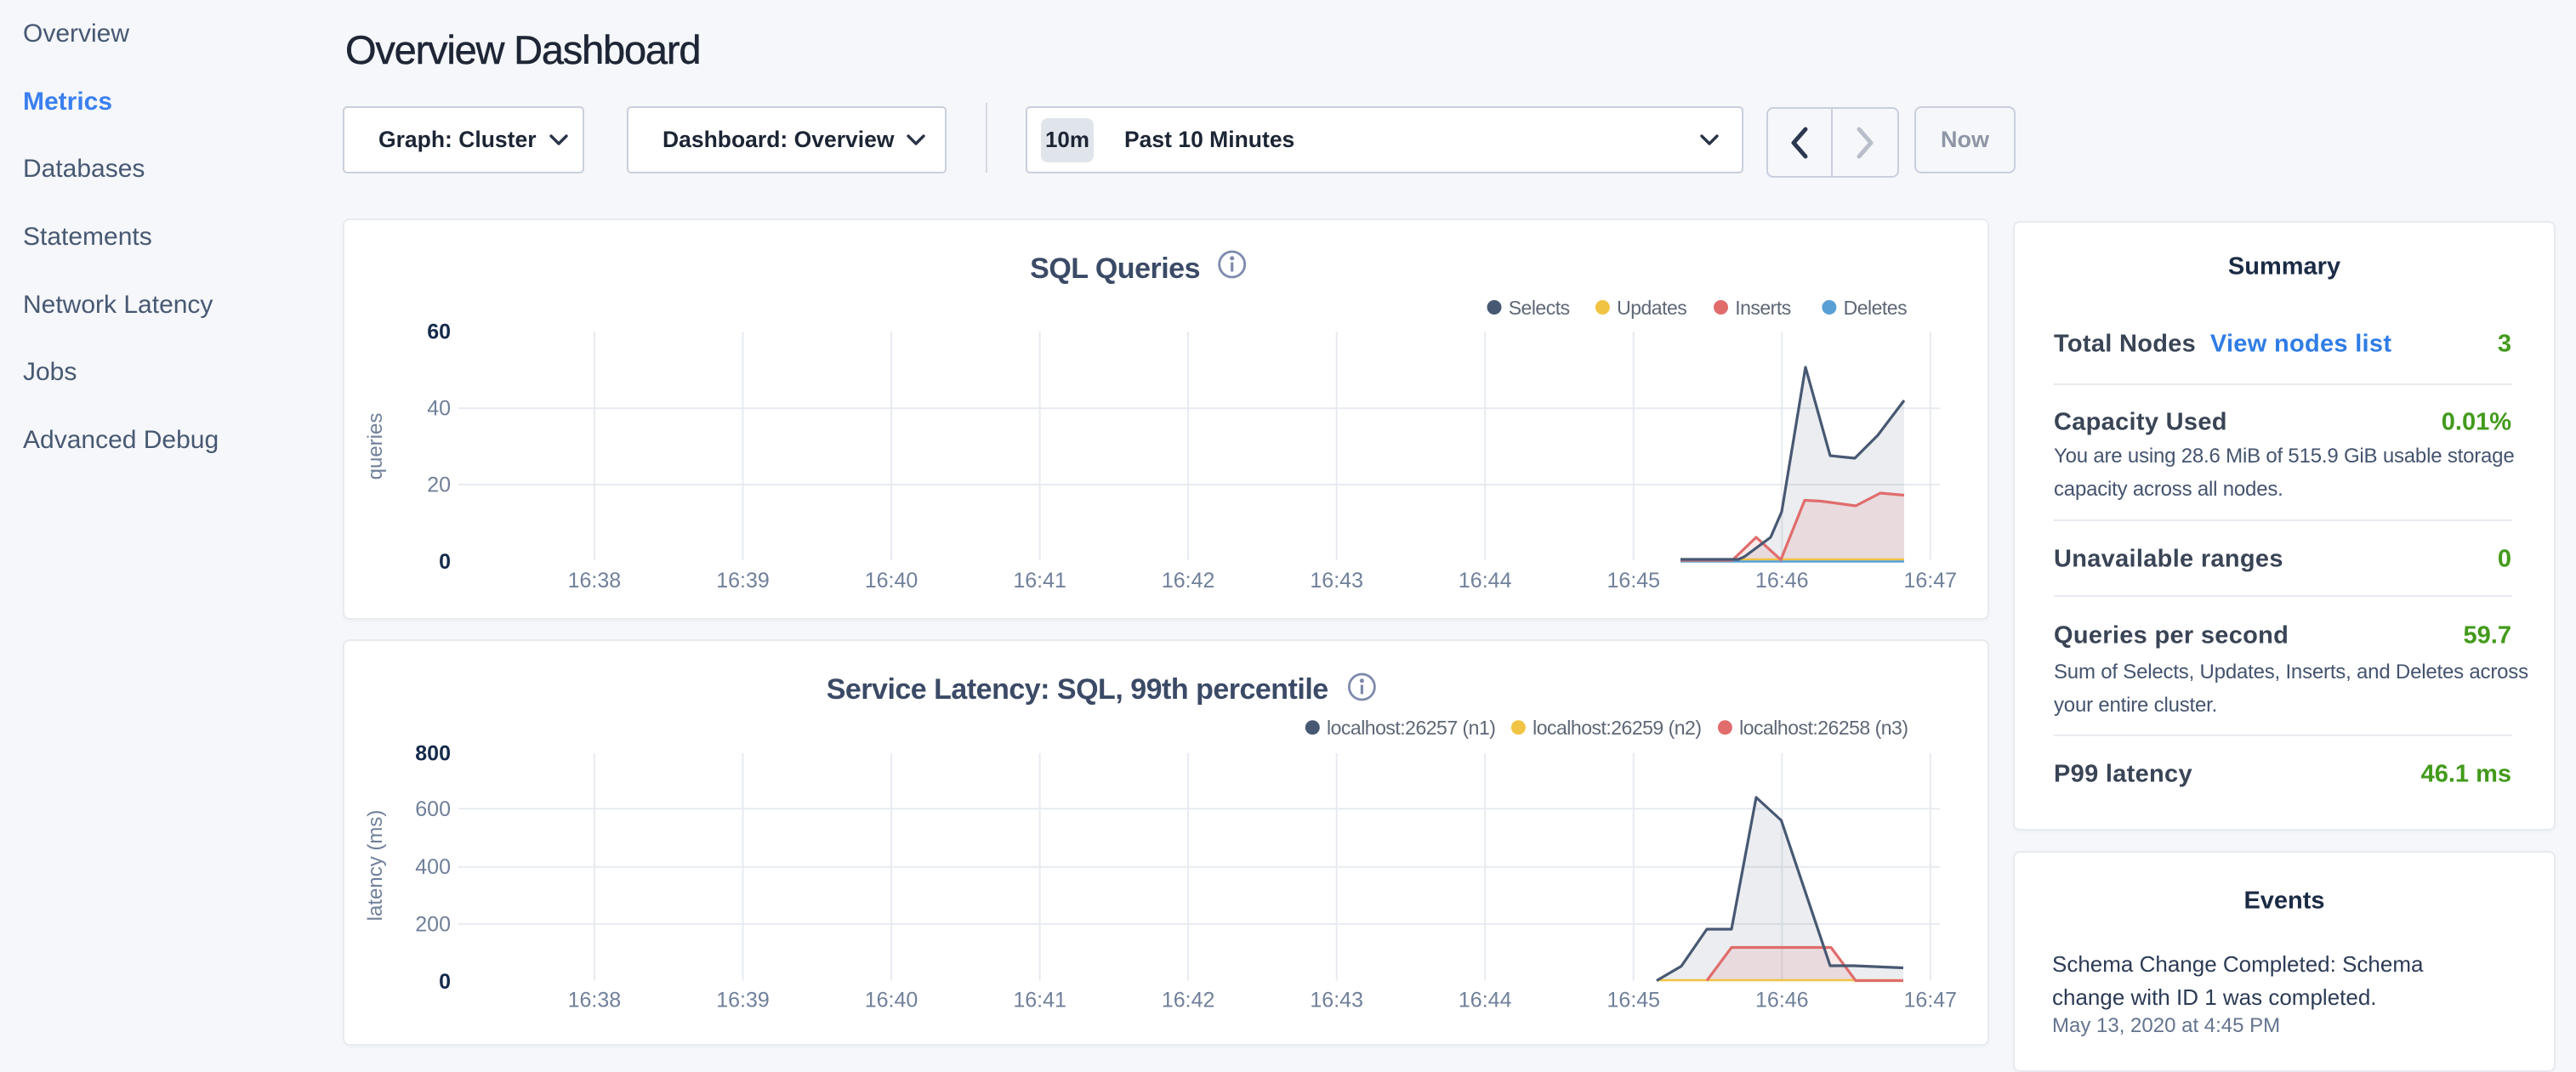  Describe the element at coordinates (1823, 728) in the screenshot. I see `svg-text: localhost:26258 (n3)` at that location.